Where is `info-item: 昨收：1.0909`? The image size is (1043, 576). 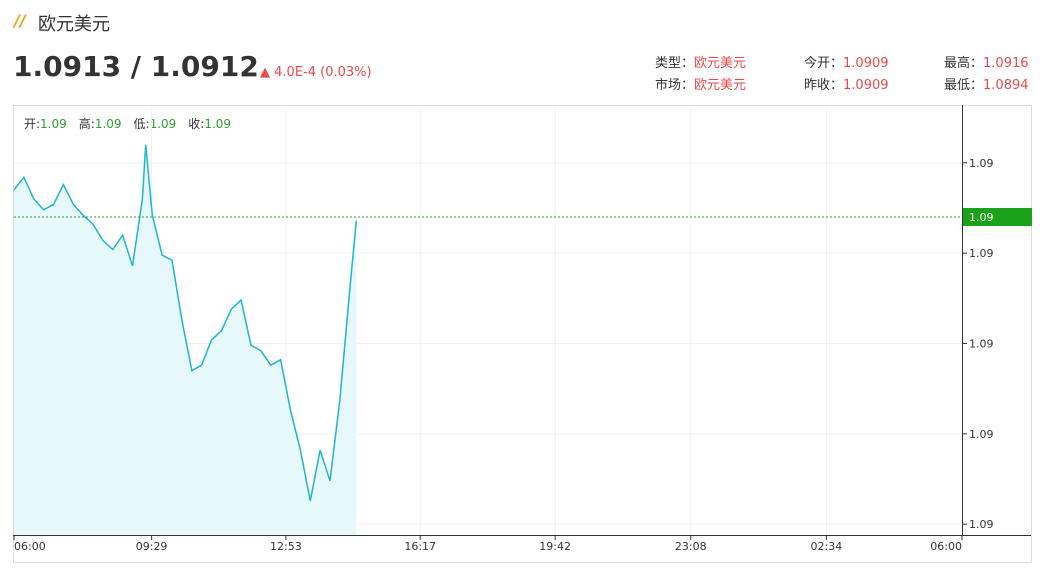
info-item: 昨收：1.0909 is located at coordinates (846, 83).